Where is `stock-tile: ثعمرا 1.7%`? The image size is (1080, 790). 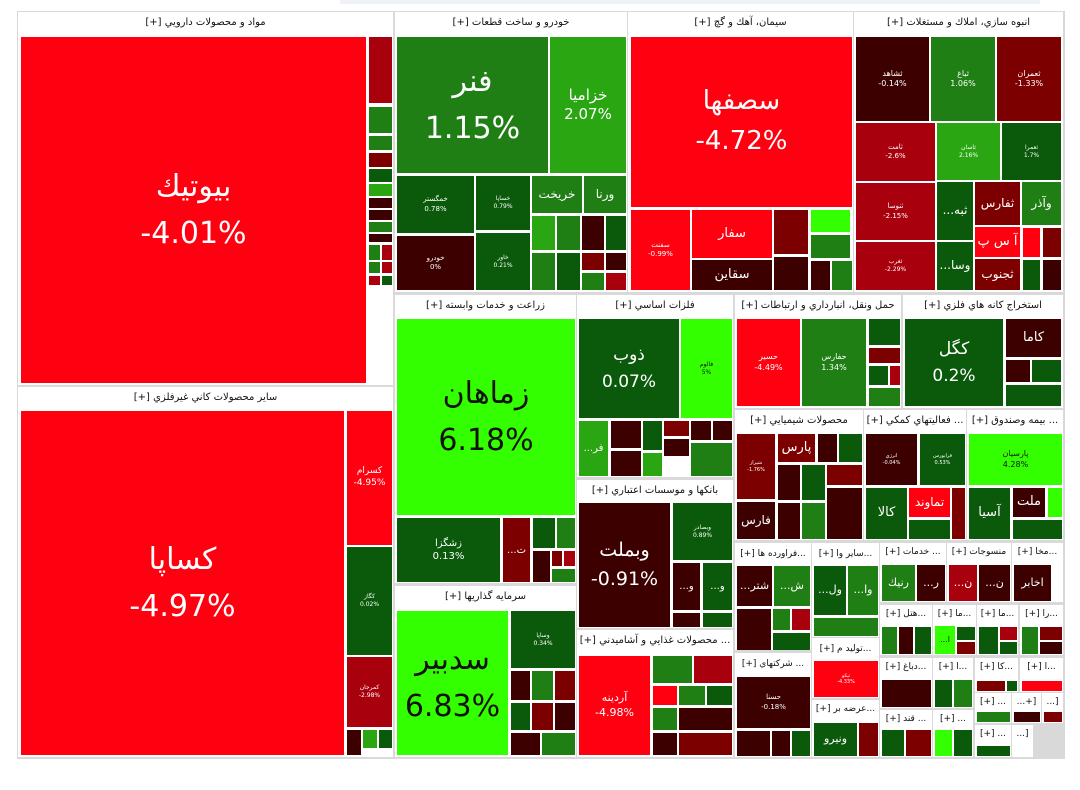 stock-tile: ثعمرا 1.7% is located at coordinates (1031, 151).